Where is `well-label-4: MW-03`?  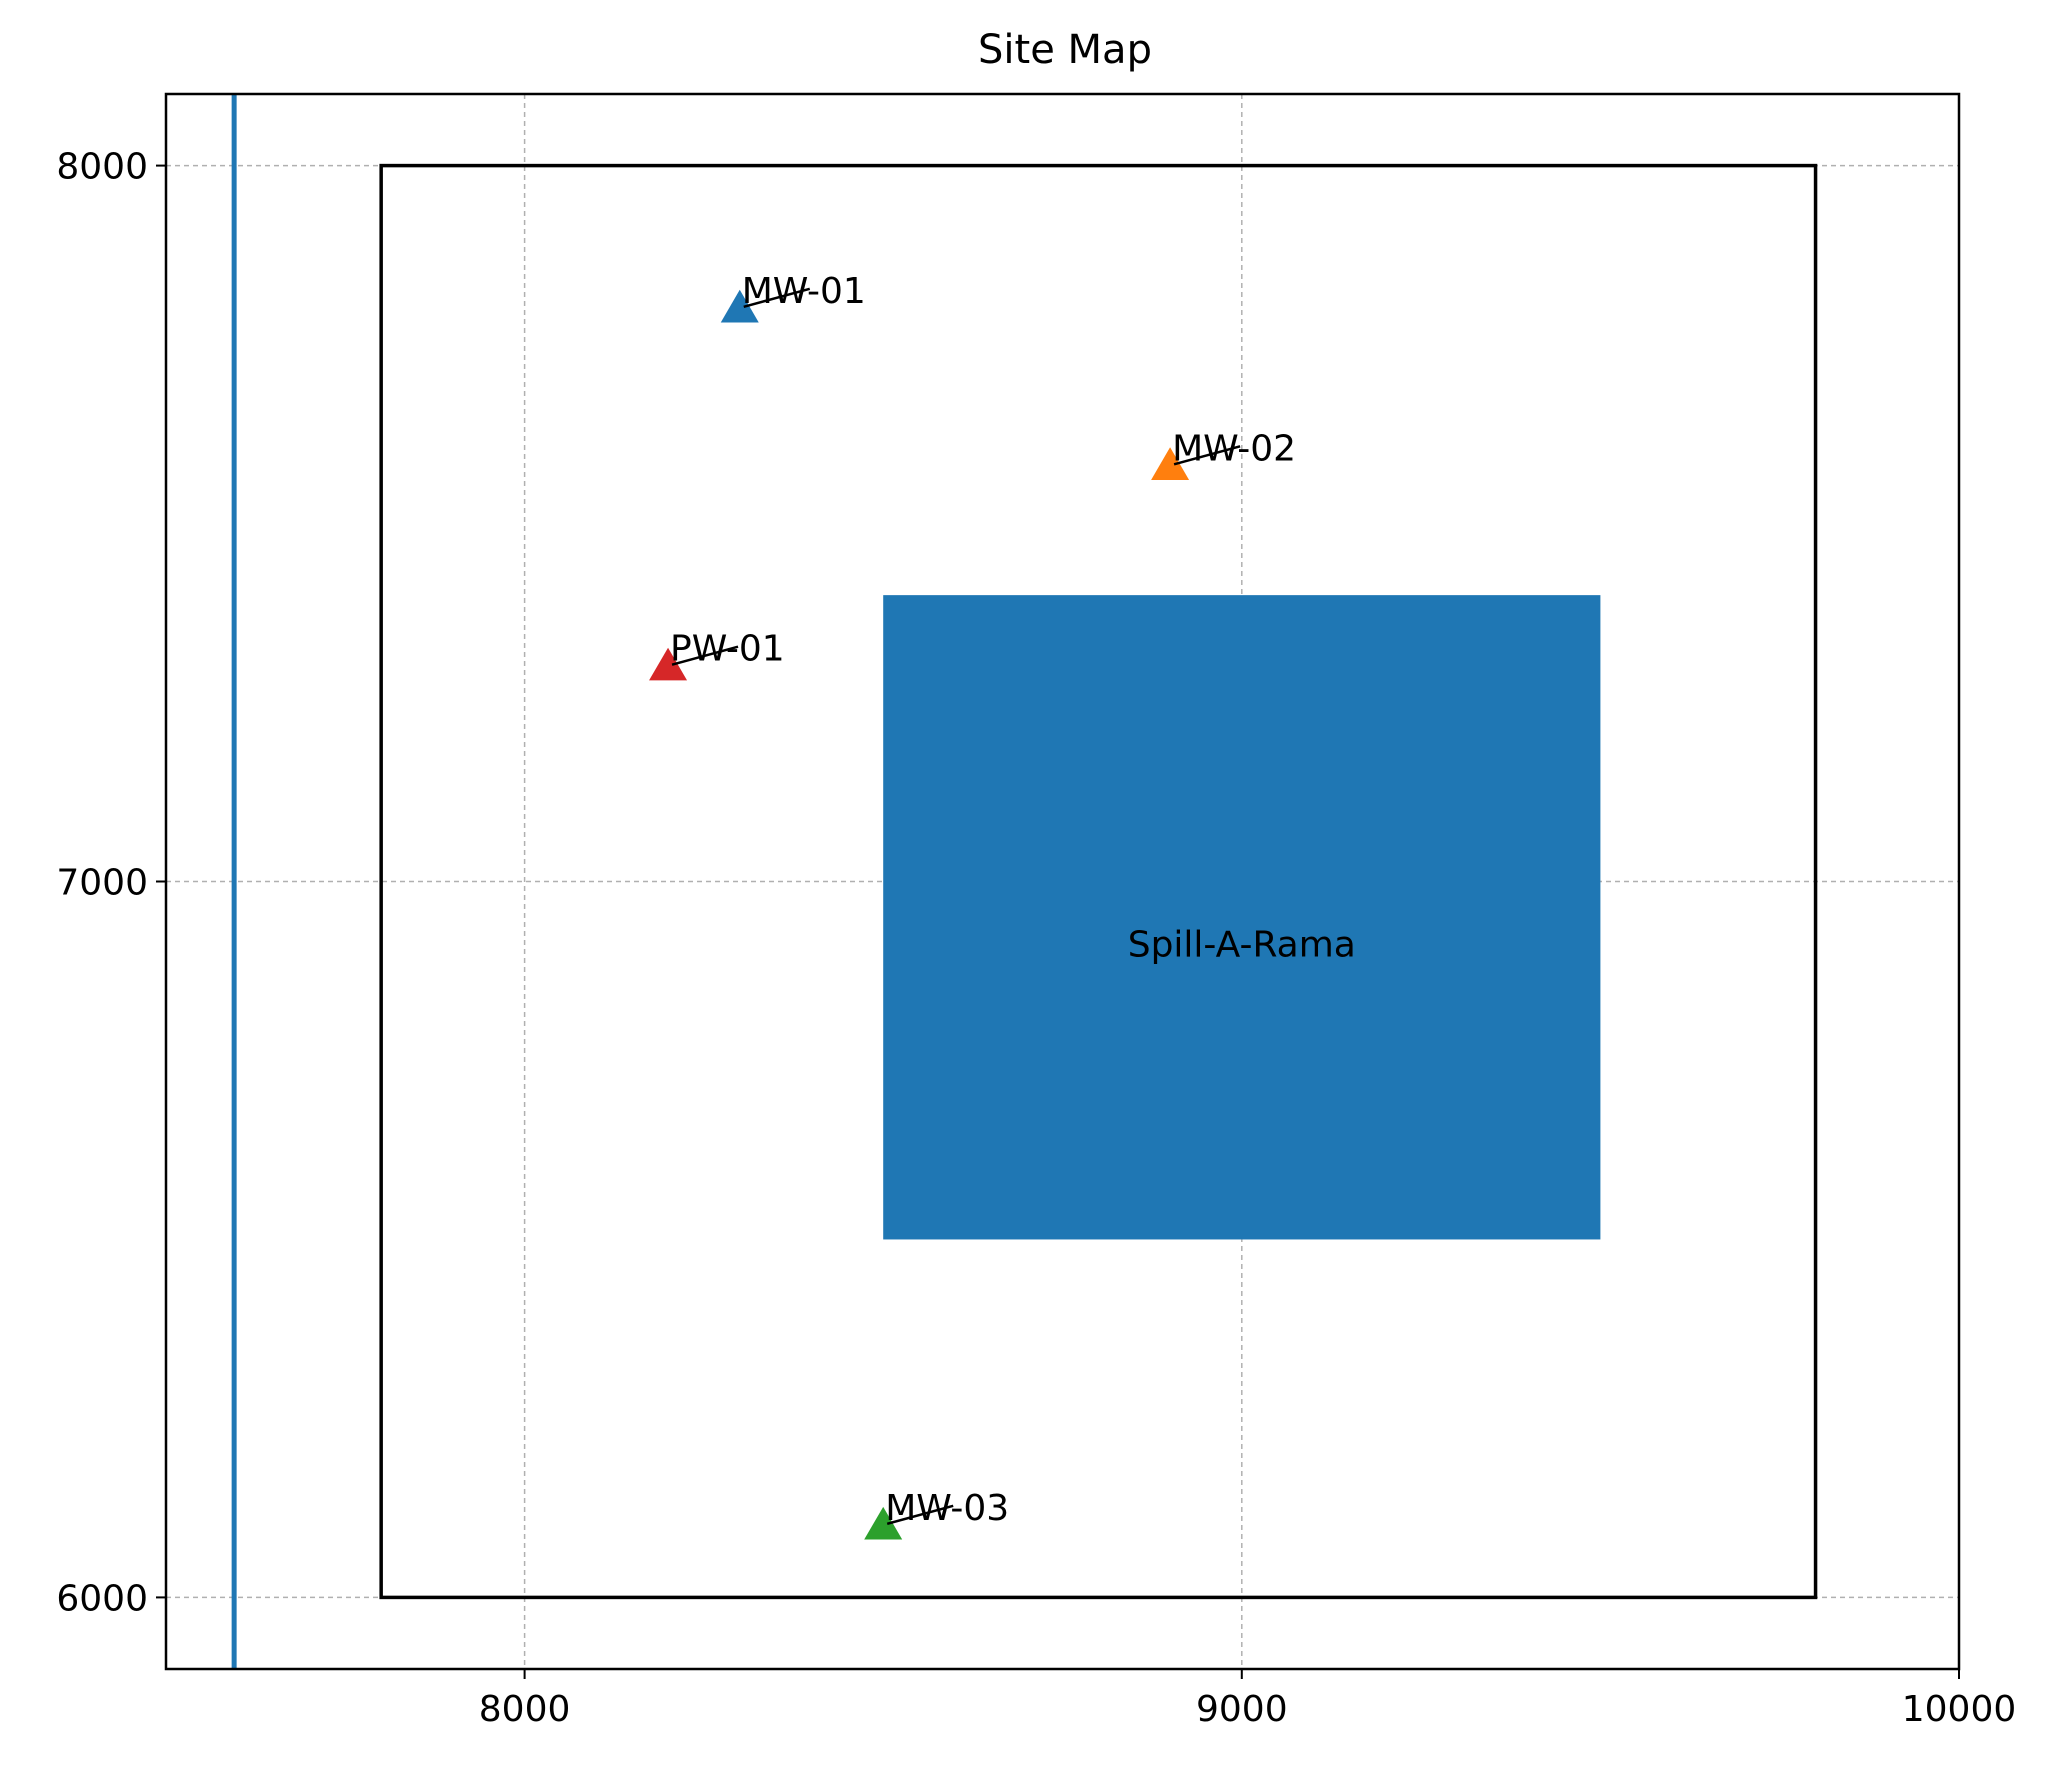 well-label-4: MW-03 is located at coordinates (947, 1508).